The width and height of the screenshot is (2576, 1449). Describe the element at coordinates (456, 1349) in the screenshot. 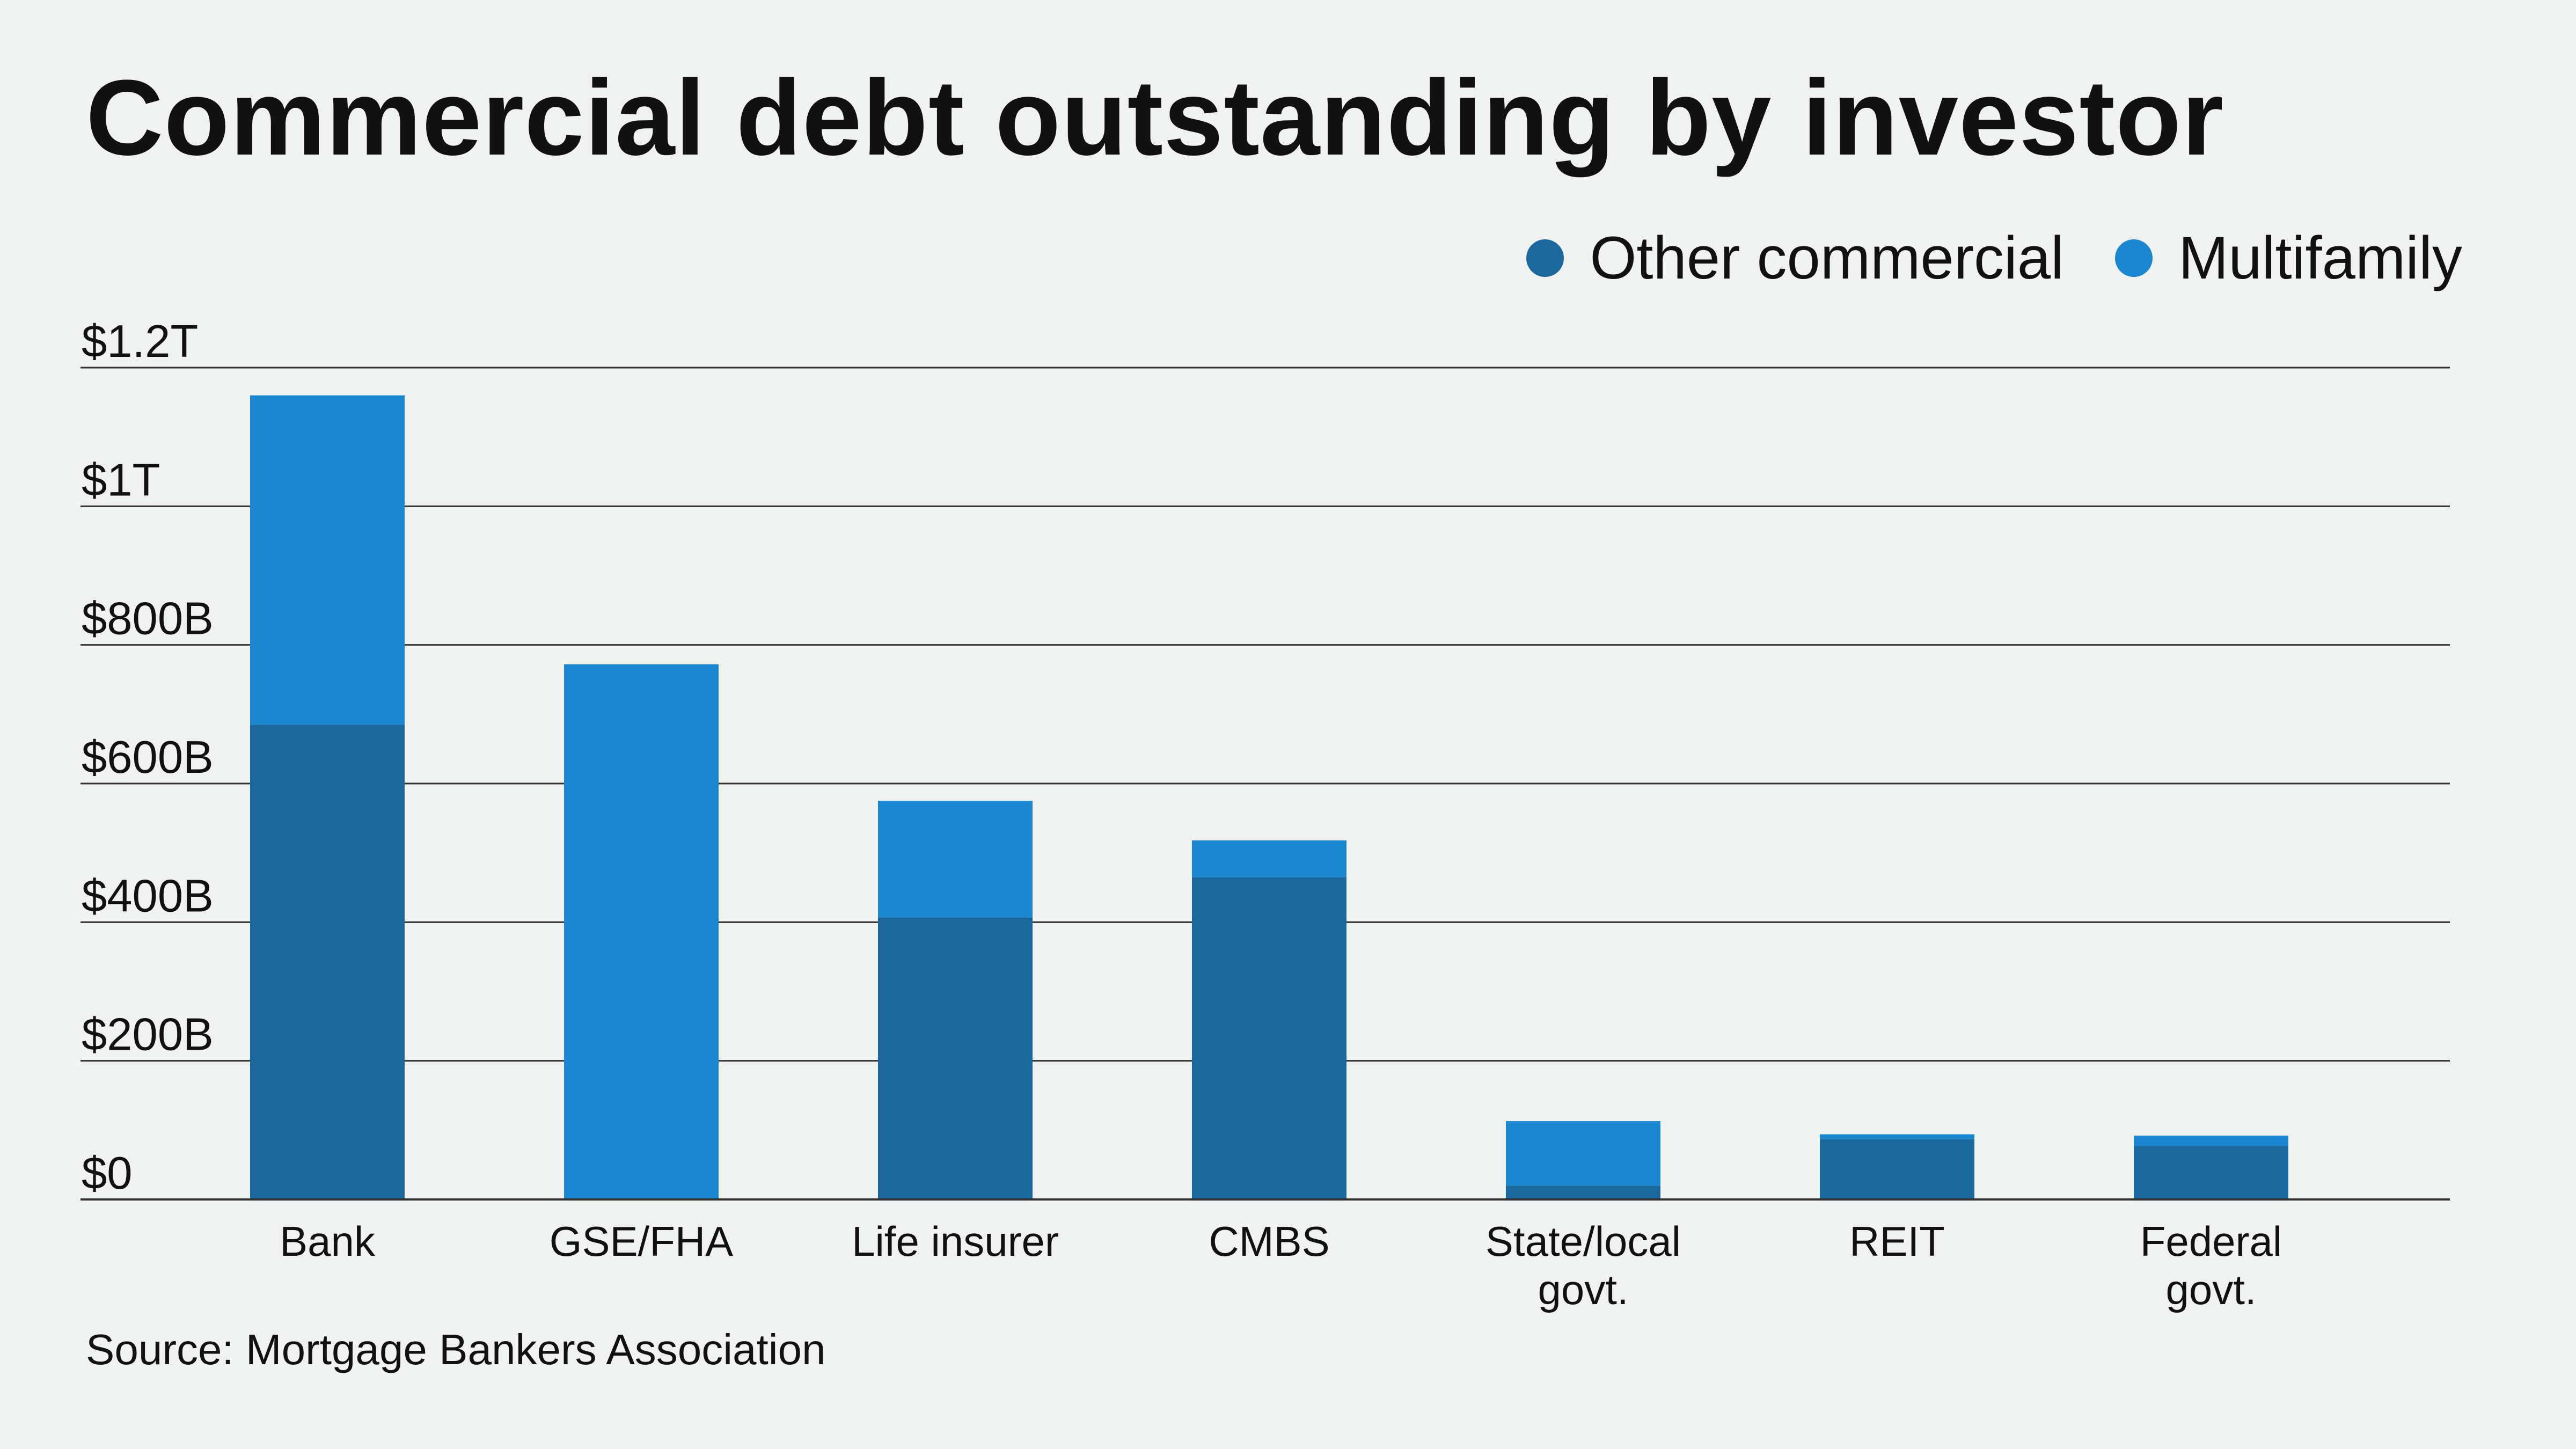

I see `source-note: Source: Mortgage Bankers Association` at that location.